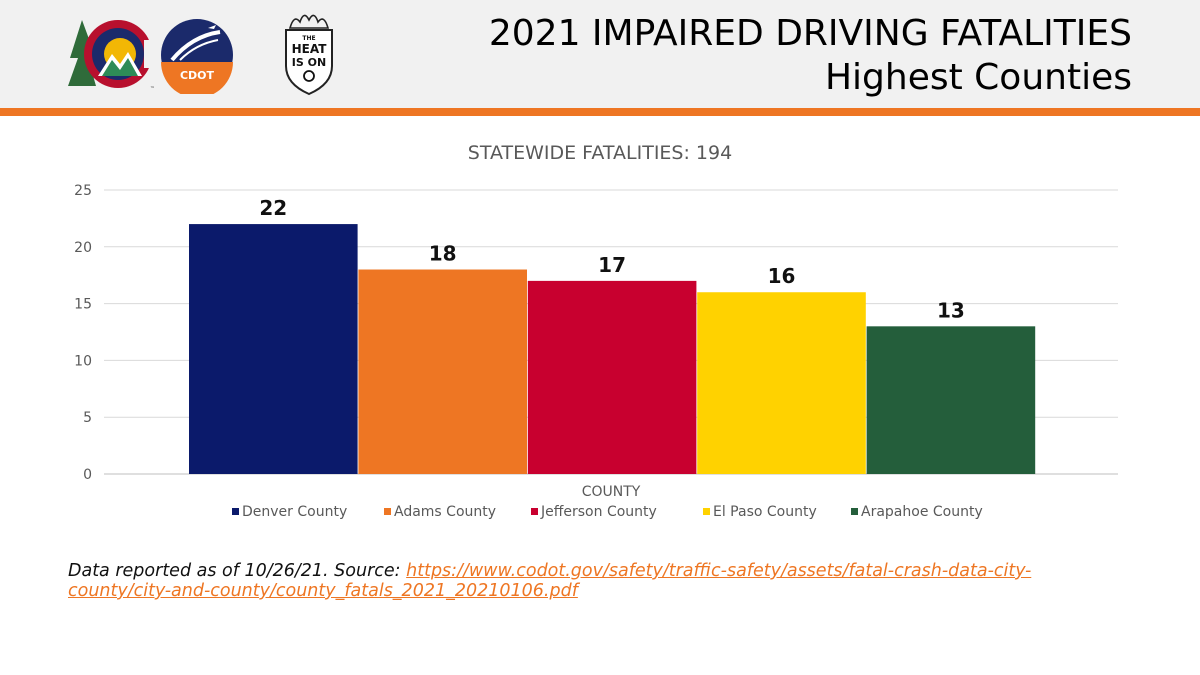 The height and width of the screenshot is (675, 1200). What do you see at coordinates (765, 512) in the screenshot?
I see `legend-entry: El Paso County` at bounding box center [765, 512].